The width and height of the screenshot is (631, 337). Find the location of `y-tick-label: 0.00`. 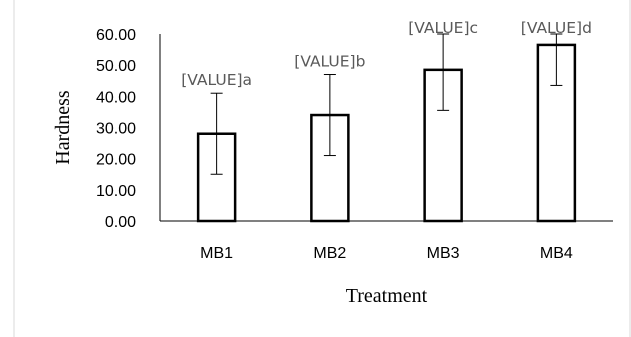

y-tick-label: 0.00 is located at coordinates (120, 222).